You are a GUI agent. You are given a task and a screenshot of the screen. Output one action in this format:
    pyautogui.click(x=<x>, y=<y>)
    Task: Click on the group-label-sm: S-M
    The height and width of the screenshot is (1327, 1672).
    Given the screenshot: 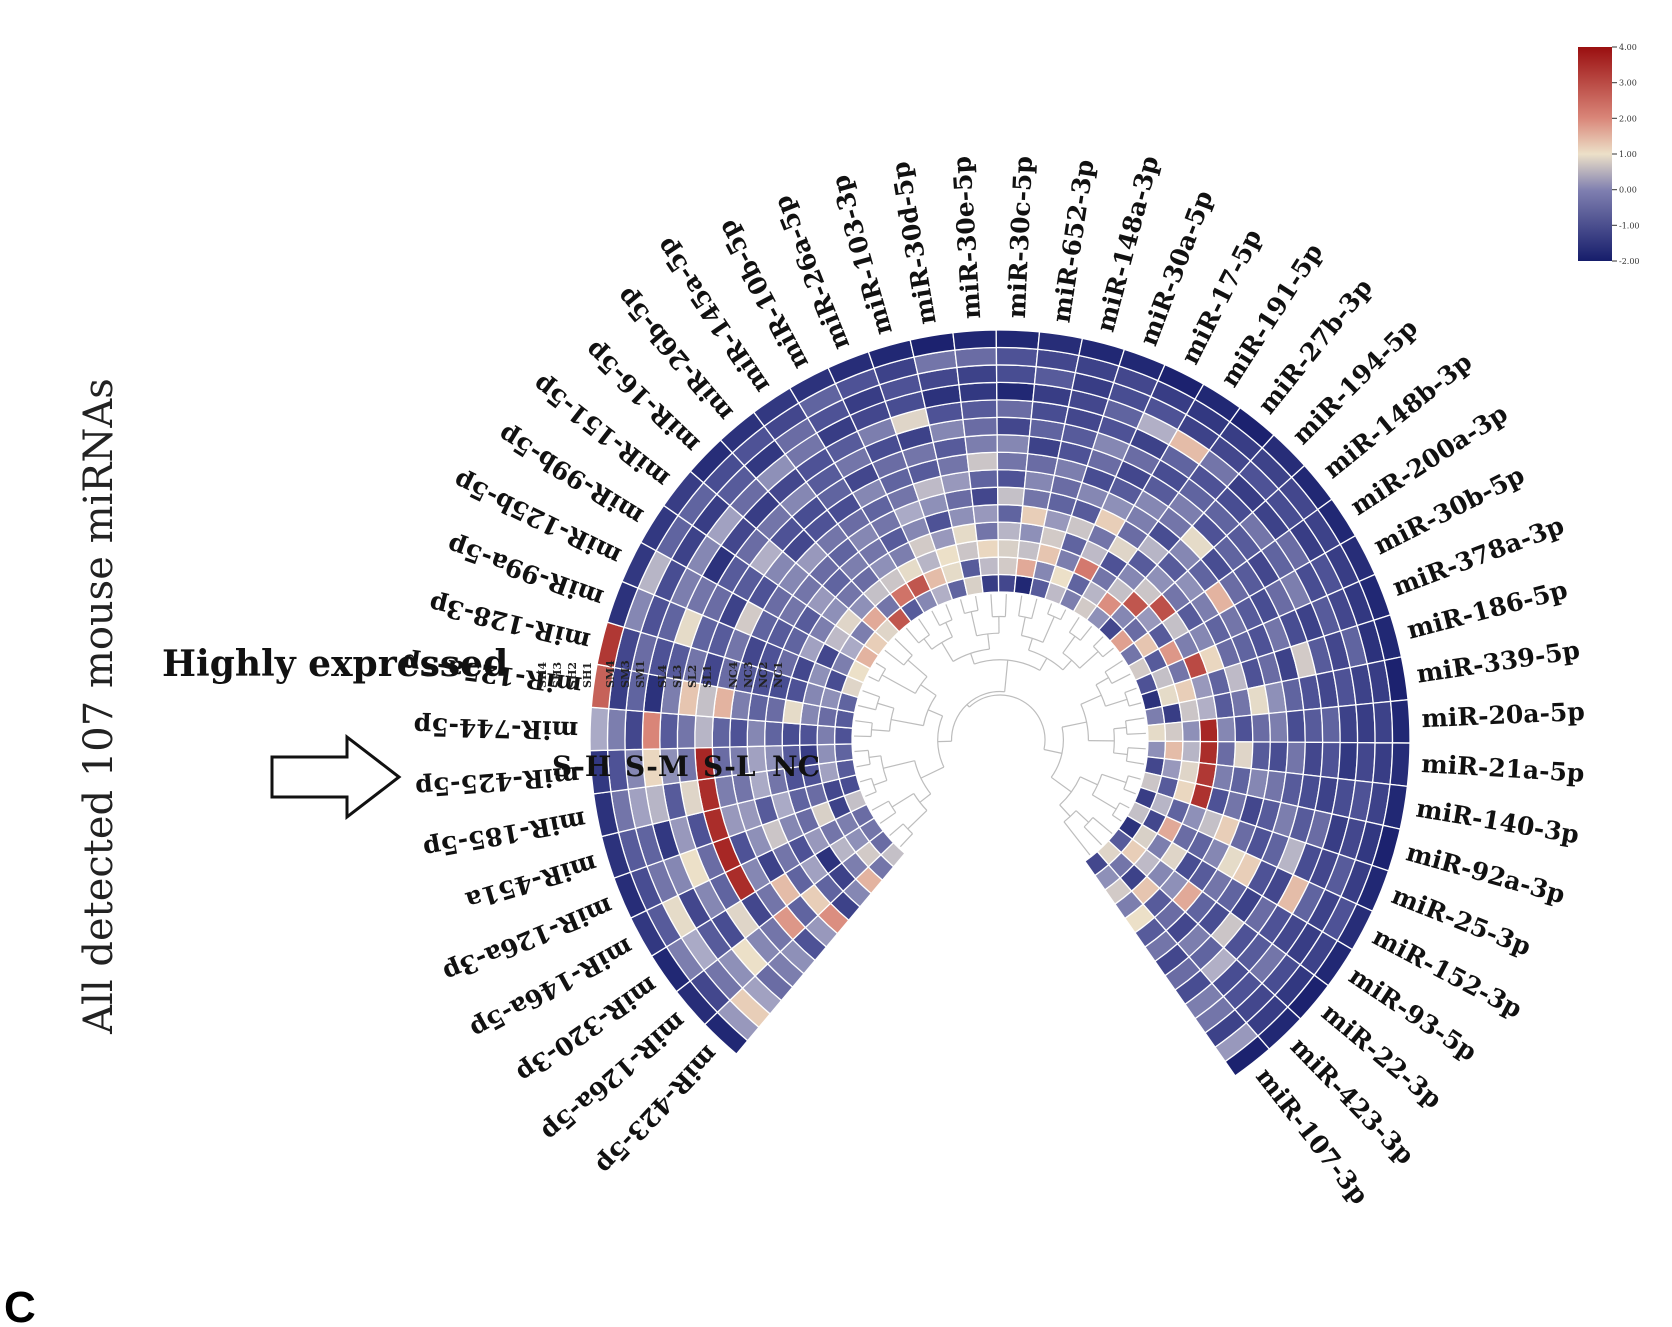 What is the action you would take?
    pyautogui.click(x=657, y=766)
    